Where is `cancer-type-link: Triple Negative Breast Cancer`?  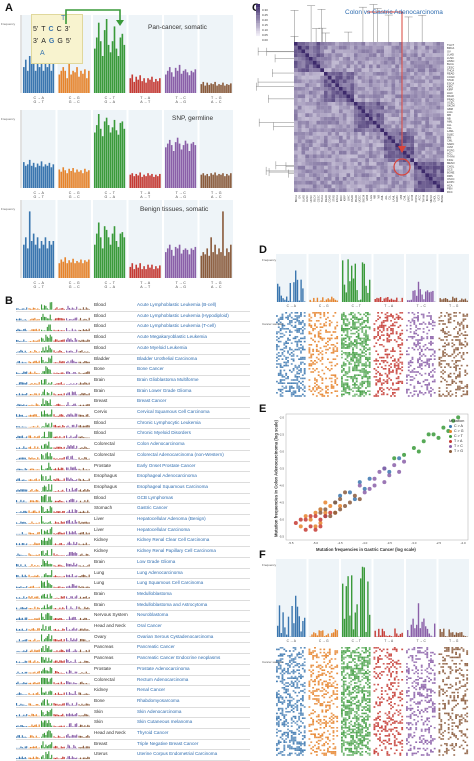
cancer-type-link: Triple Negative Breast Cancer is located at coordinates (167, 743).